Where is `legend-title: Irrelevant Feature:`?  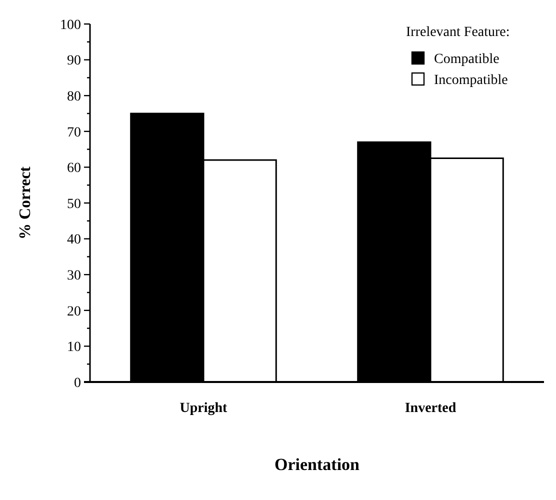 legend-title: Irrelevant Feature: is located at coordinates (458, 32).